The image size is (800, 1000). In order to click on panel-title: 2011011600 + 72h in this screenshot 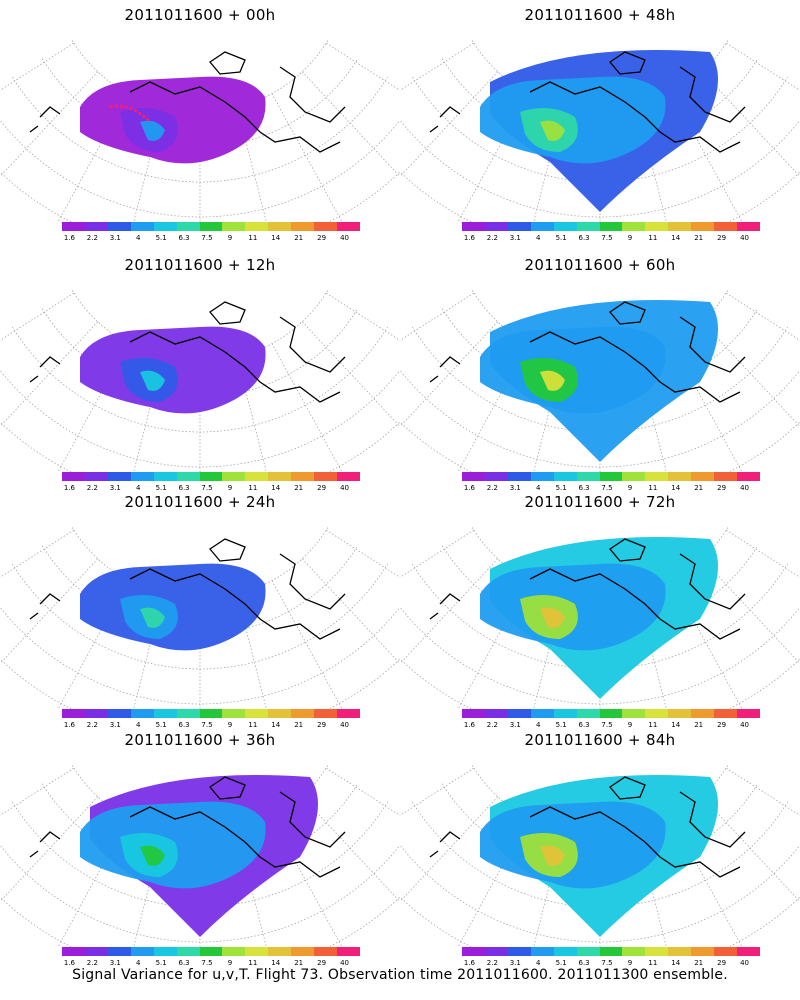, I will do `click(600, 502)`.